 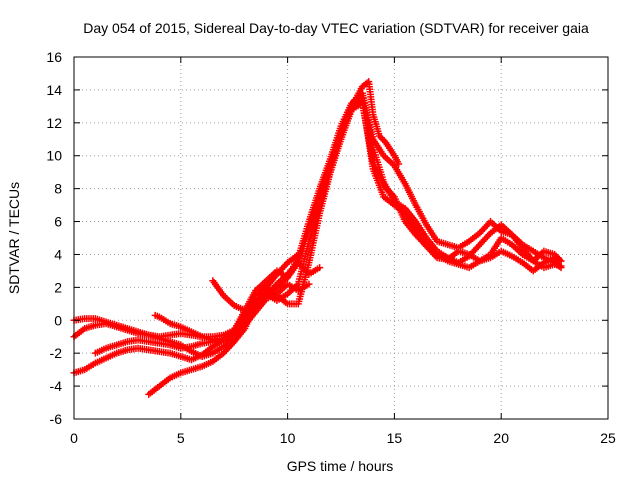 What do you see at coordinates (288, 438) in the screenshot?
I see `x-tick-label: 10` at bounding box center [288, 438].